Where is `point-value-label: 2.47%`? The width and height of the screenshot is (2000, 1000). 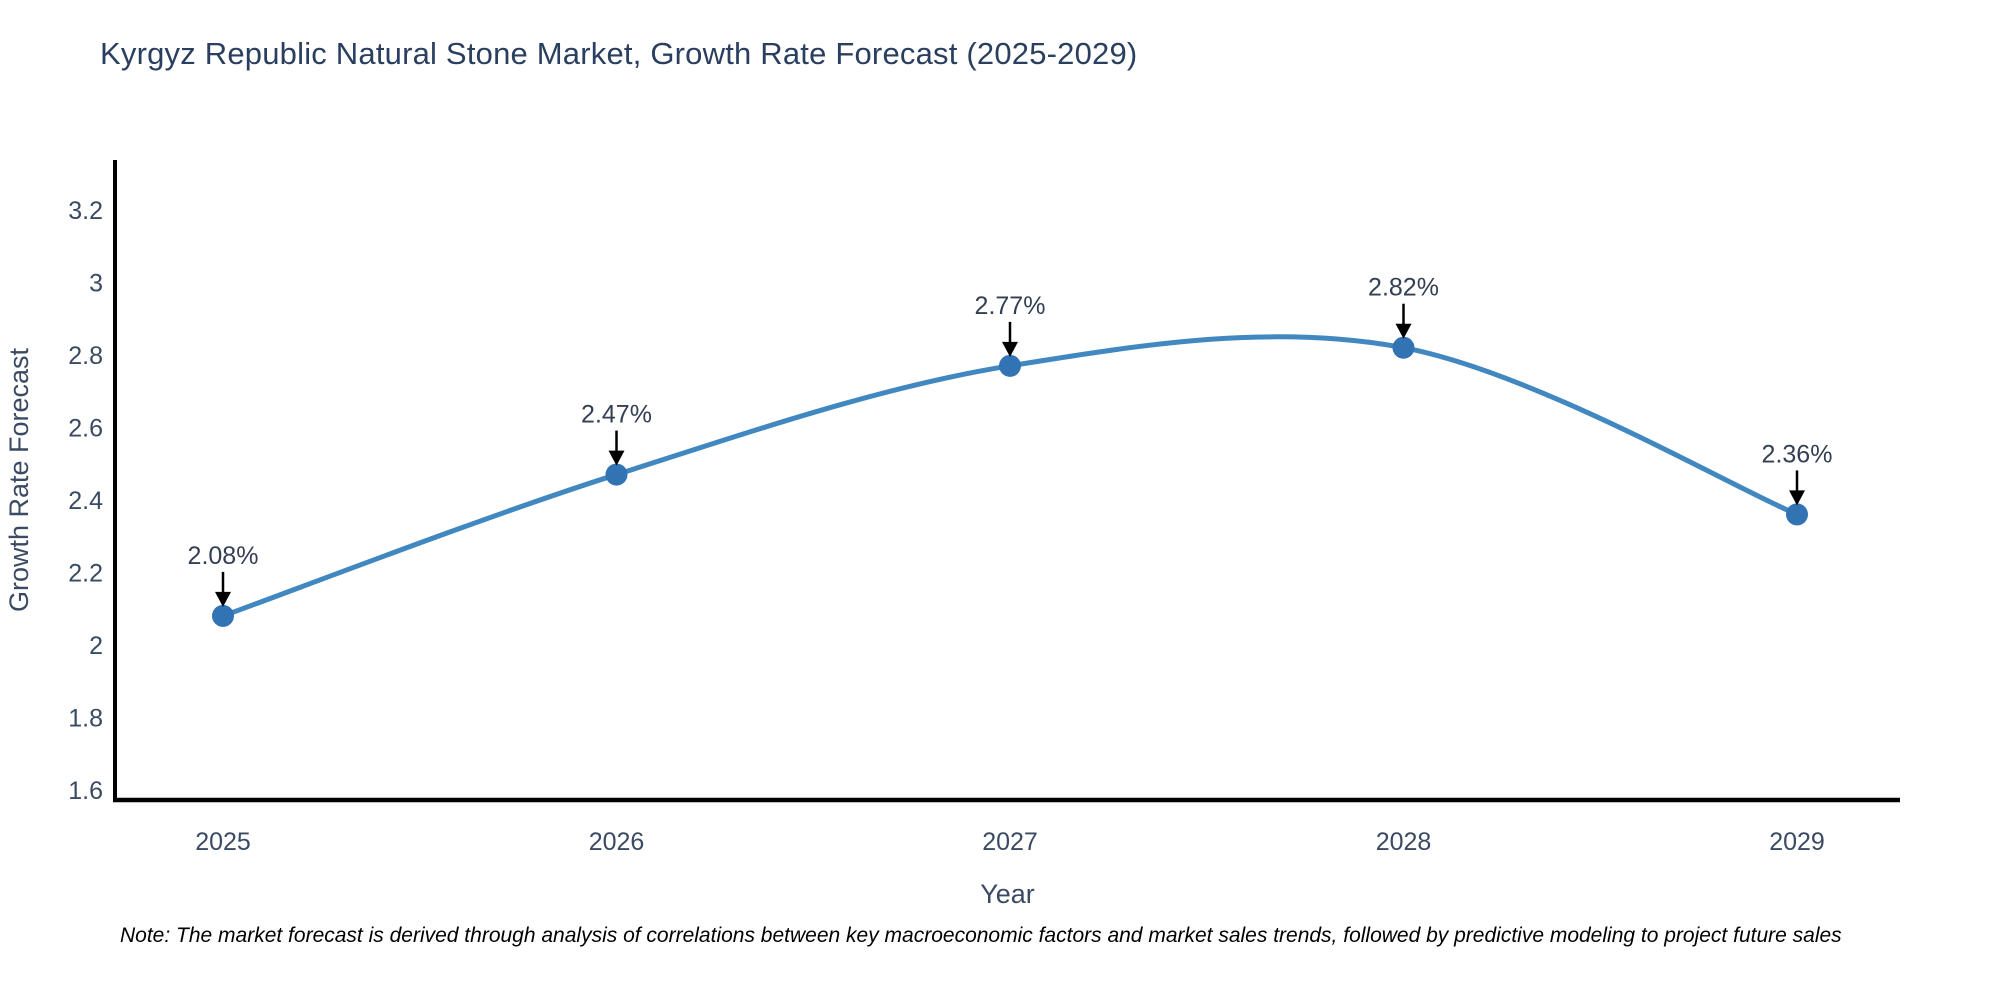
point-value-label: 2.47% is located at coordinates (616, 415).